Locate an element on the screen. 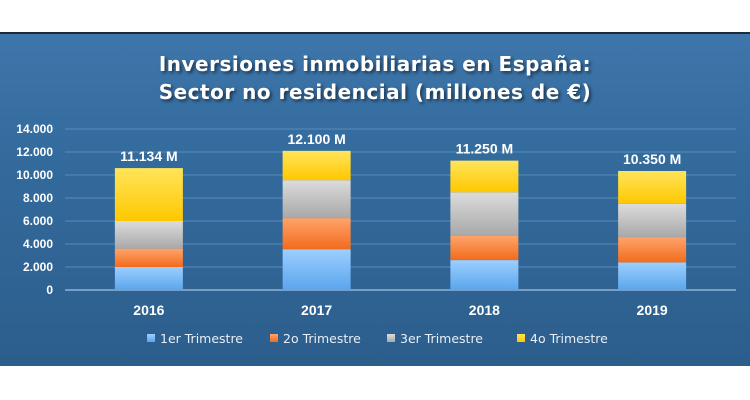 The width and height of the screenshot is (750, 400). chart-title-line1: Inversiones inmobiliarias en España: is located at coordinates (375, 64).